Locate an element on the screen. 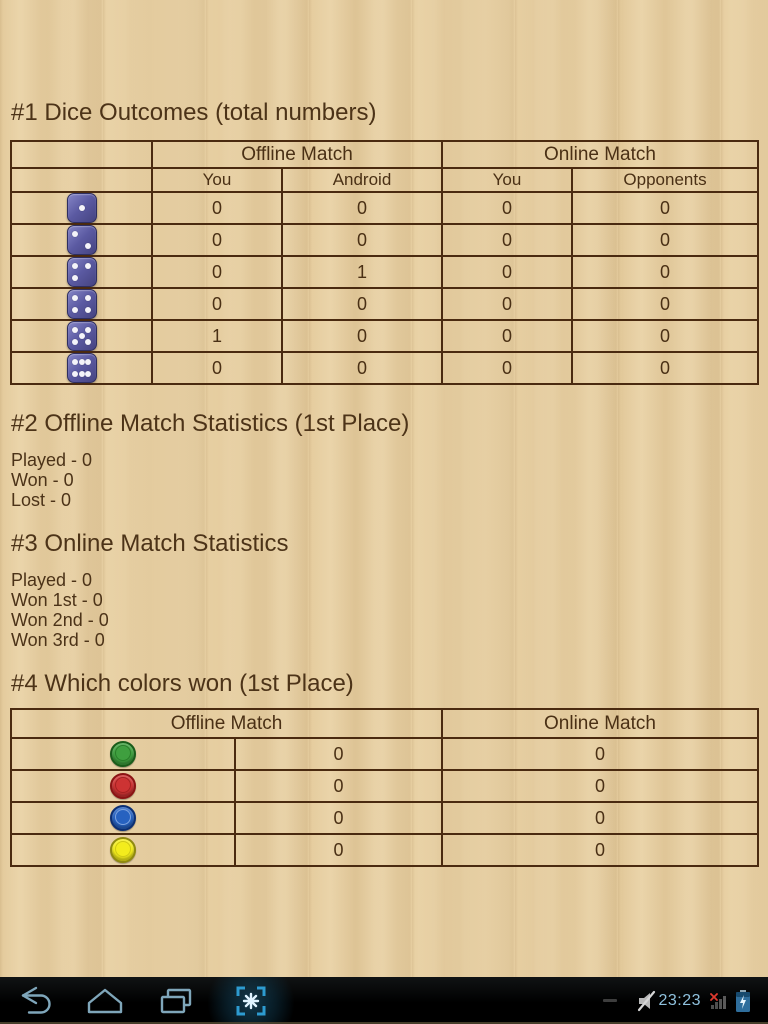  table-row: 0 1 0 0 is located at coordinates (385, 272).